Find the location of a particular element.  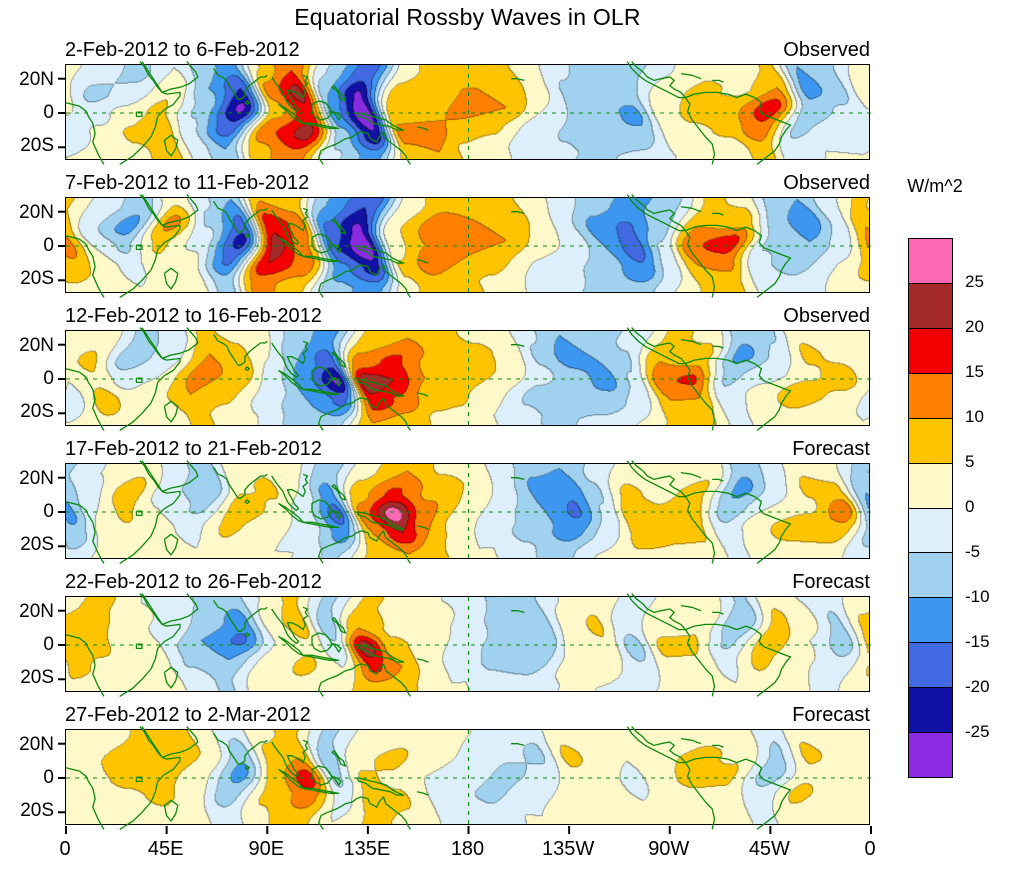

colorbar-tick-label: -20 is located at coordinates (977, 686).